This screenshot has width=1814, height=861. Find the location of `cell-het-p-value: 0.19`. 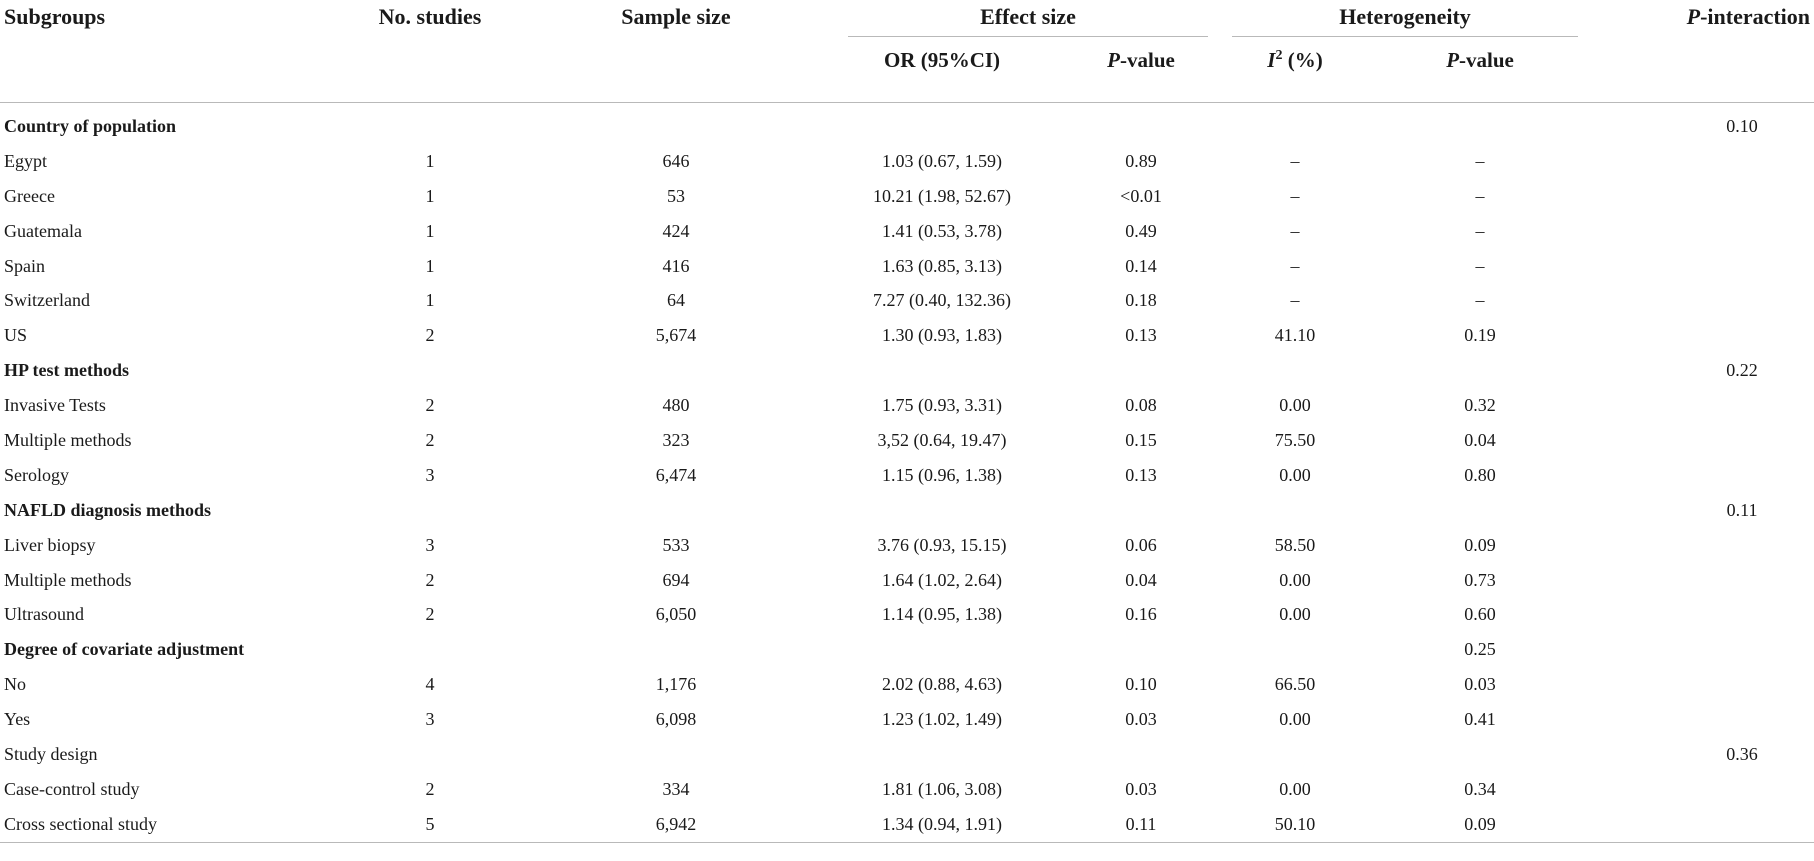

cell-het-p-value: 0.19 is located at coordinates (1480, 335).